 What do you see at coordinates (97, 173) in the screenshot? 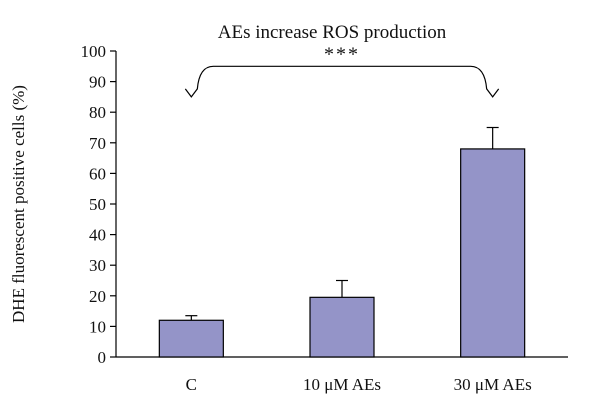
I see `y-tick-label: 60` at bounding box center [97, 173].